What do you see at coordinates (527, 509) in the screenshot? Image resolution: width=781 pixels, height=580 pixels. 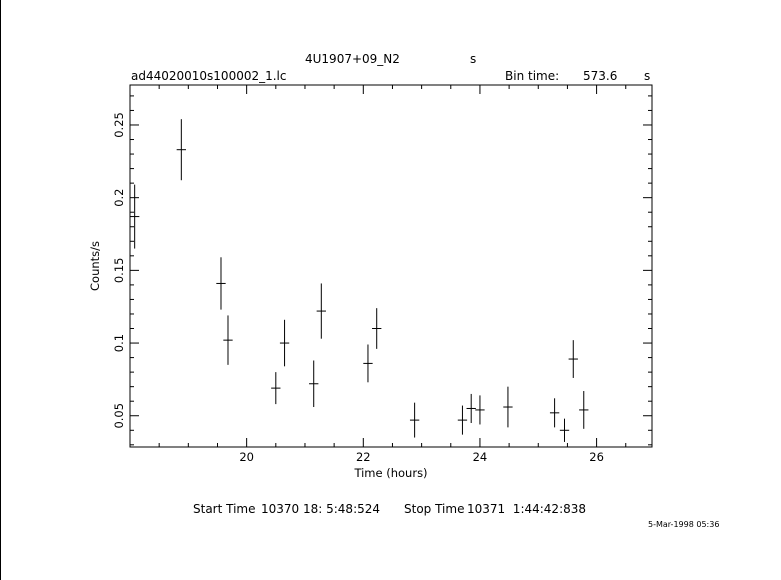 I see `stop-time-value: 10371 1:44:42:838` at bounding box center [527, 509].